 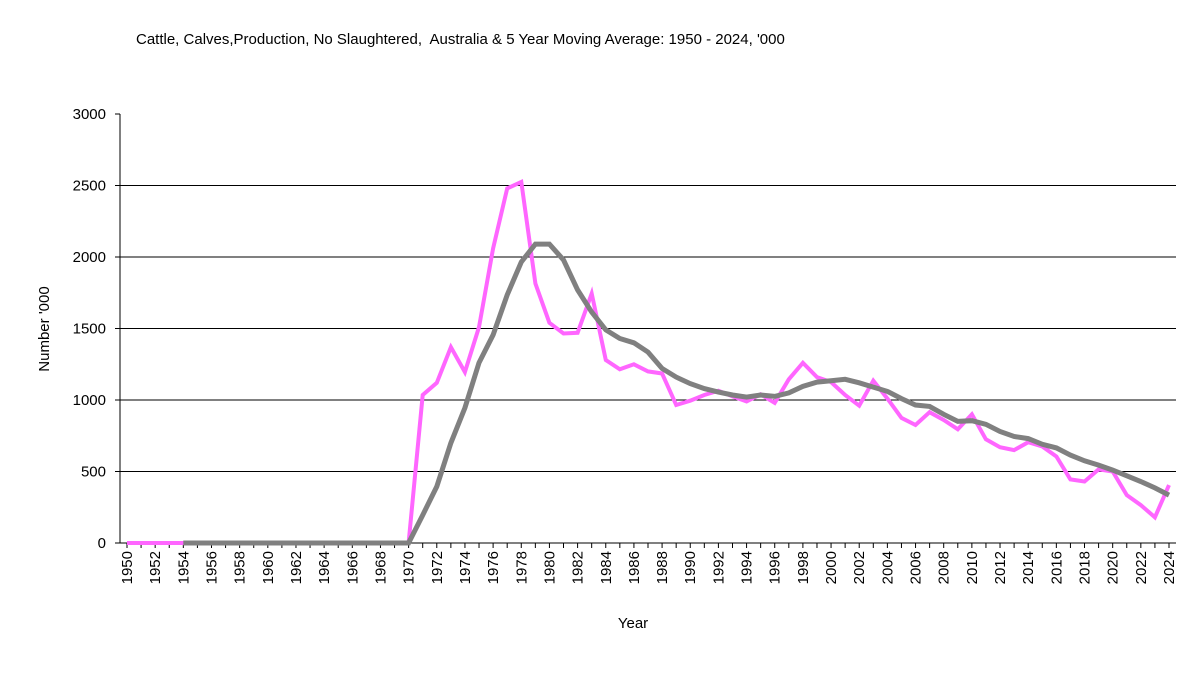 I want to click on y-tick-label: 1500, so click(x=89, y=329).